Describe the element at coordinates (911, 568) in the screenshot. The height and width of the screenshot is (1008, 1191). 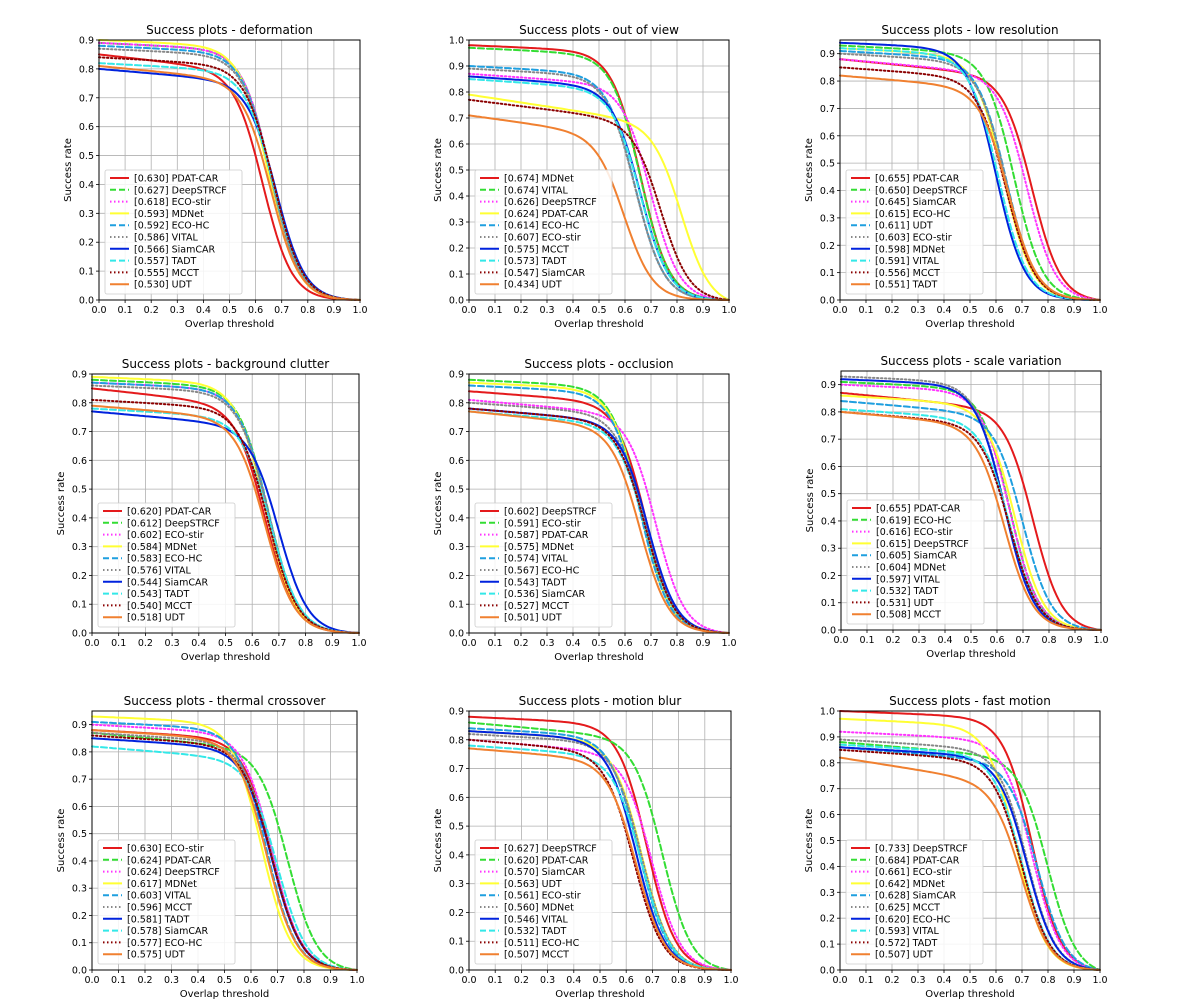
I see `legend-entry: [0.604] MDNet` at that location.